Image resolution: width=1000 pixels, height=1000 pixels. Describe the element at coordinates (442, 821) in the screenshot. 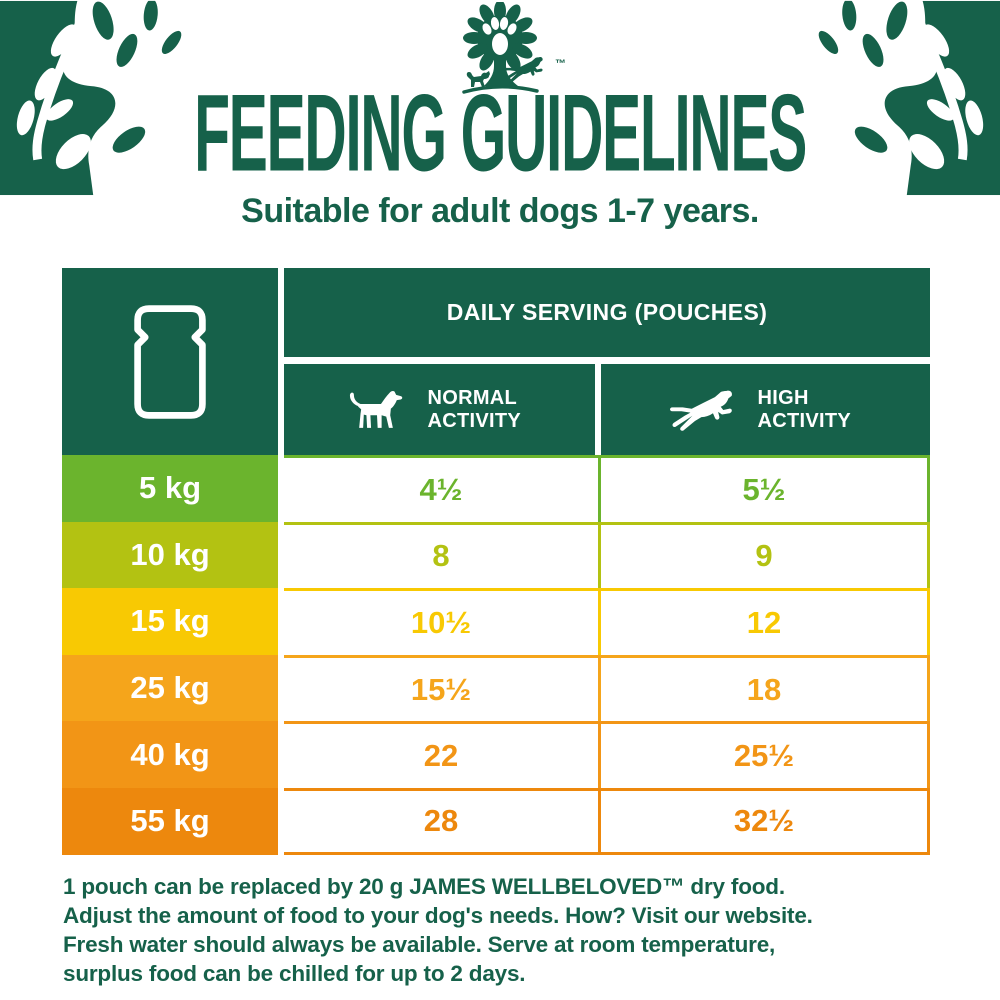

I see `normal-serving-cell: 28` at that location.